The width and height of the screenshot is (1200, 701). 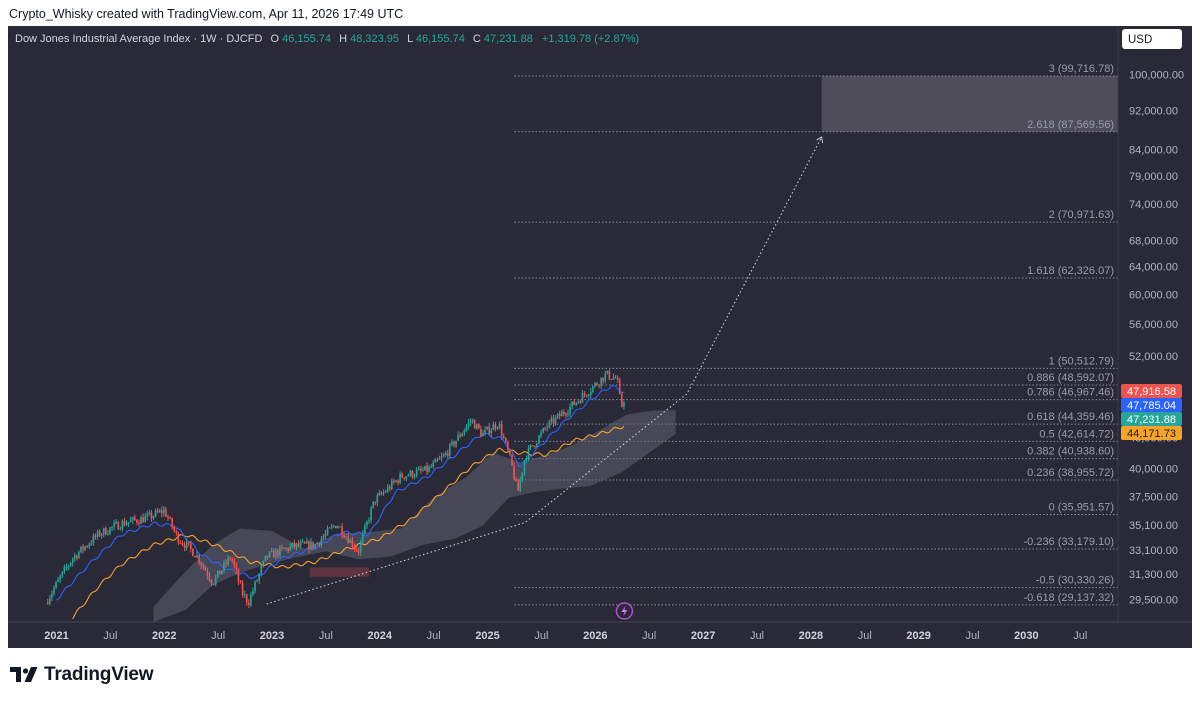 I want to click on price-axis-tick: 52,000.00, so click(x=1153, y=357).